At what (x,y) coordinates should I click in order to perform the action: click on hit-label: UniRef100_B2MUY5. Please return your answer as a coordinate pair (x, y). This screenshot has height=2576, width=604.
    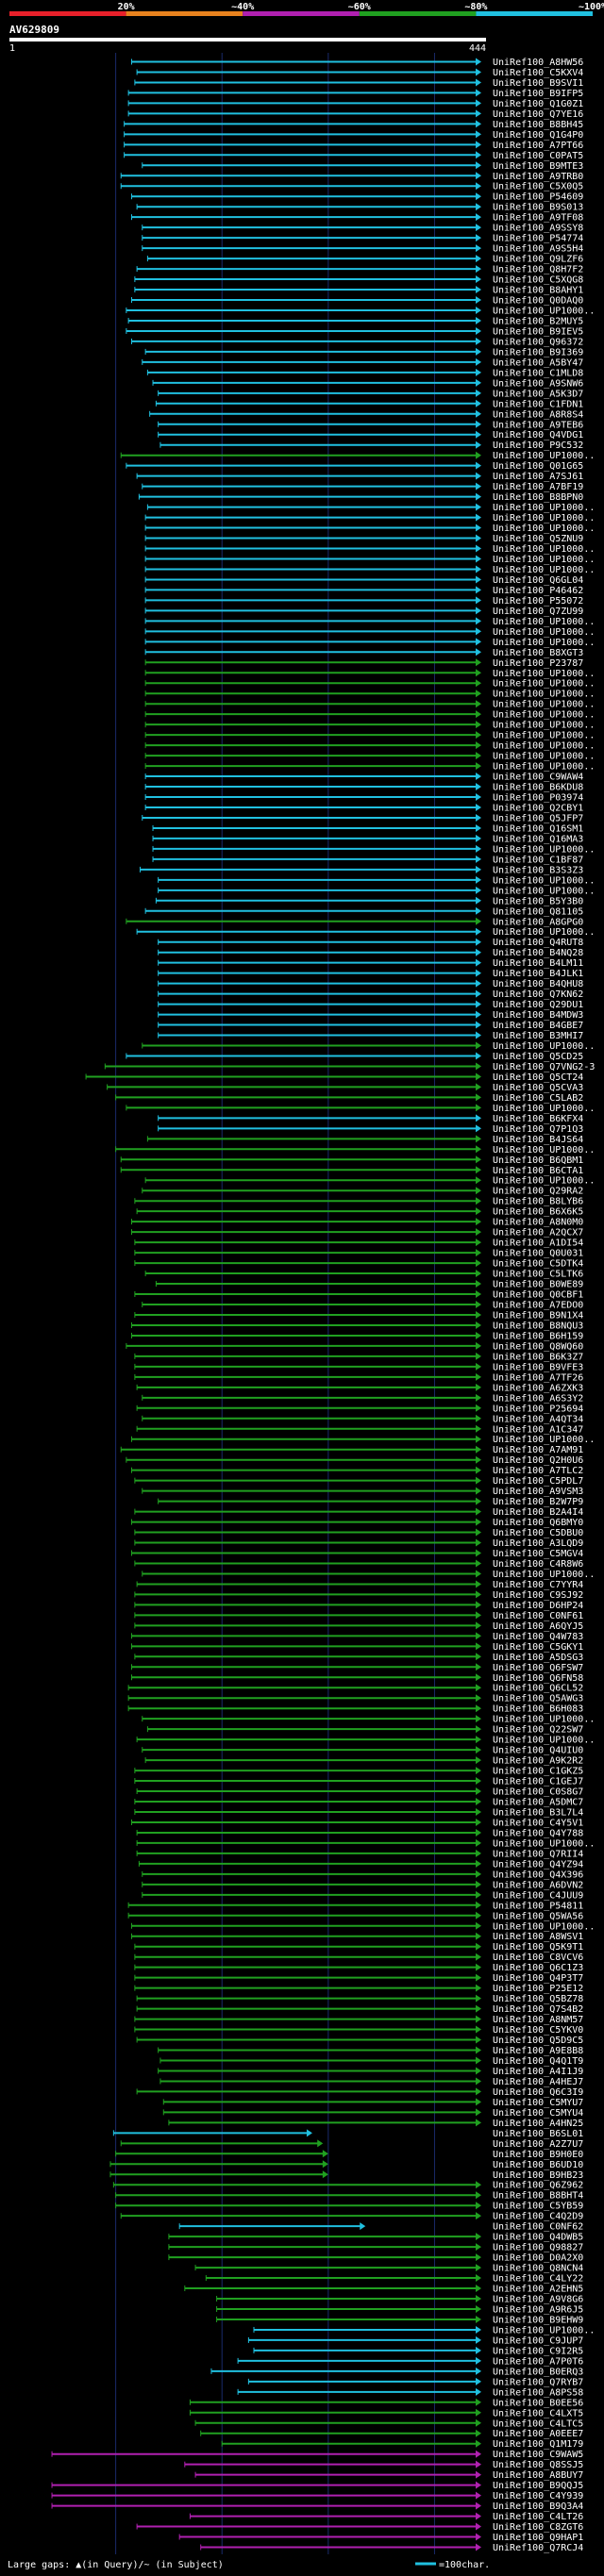
    Looking at the image, I should click on (538, 321).